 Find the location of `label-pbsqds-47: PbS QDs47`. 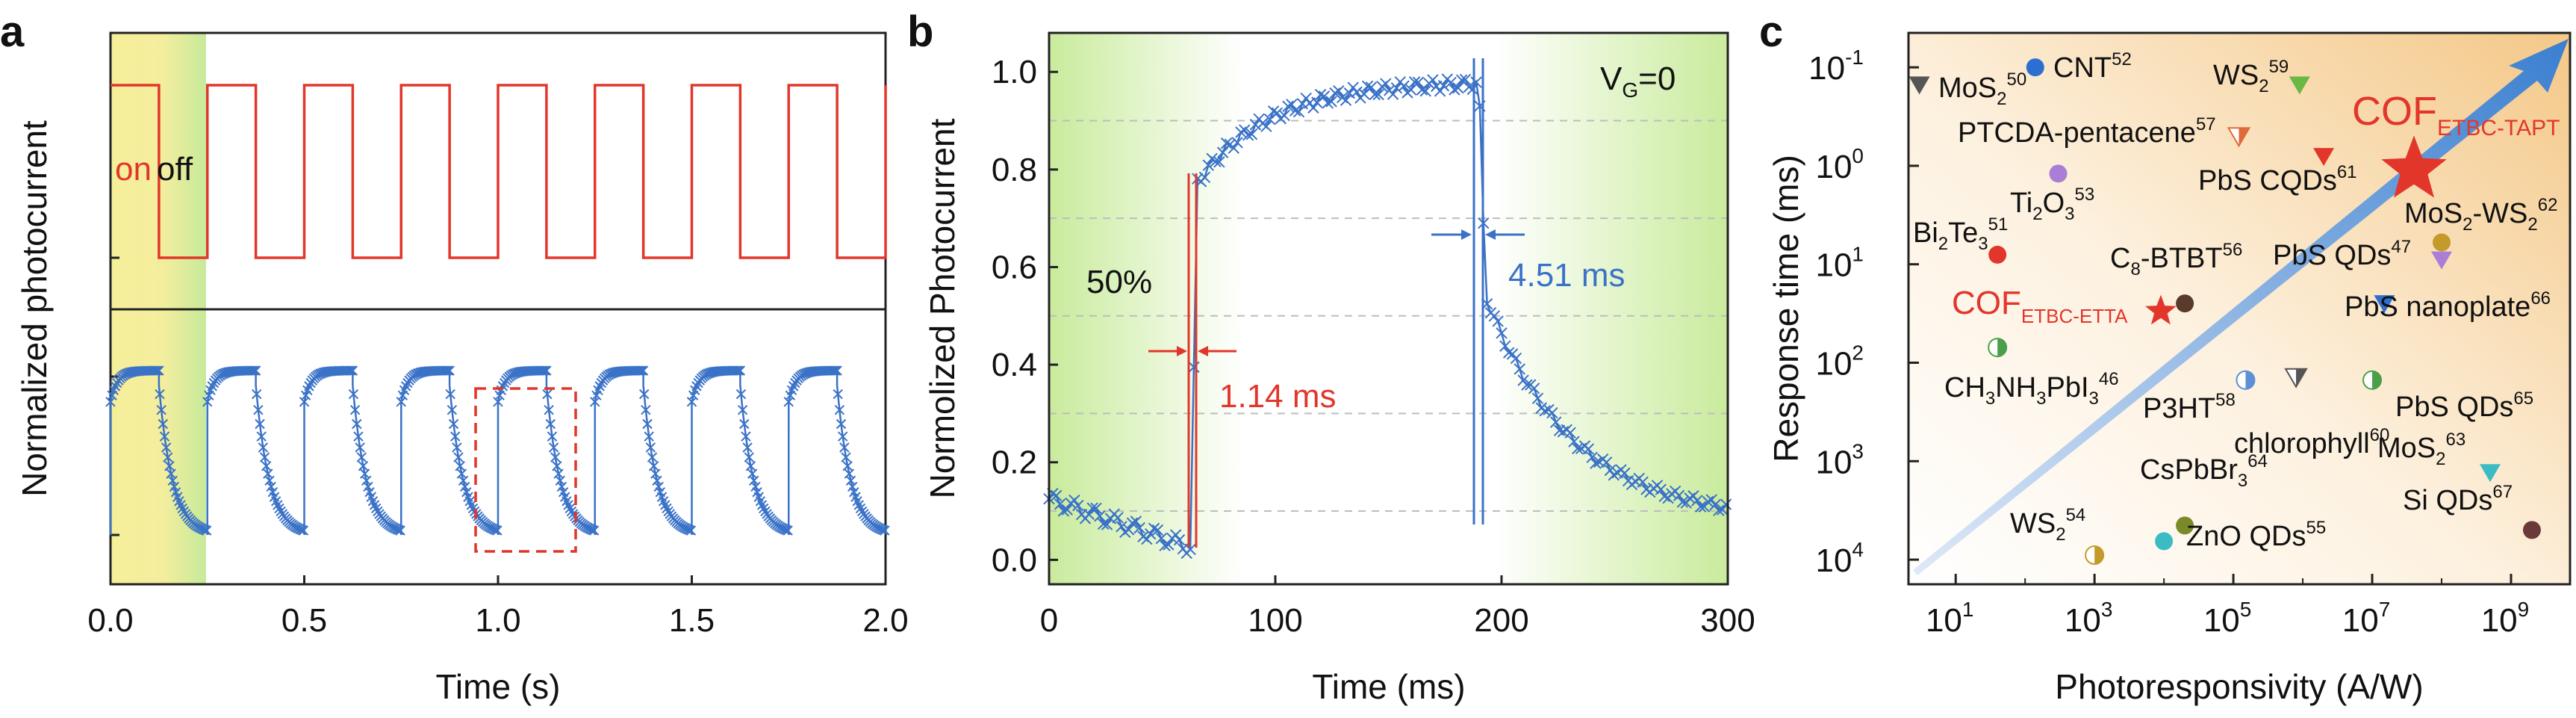

label-pbsqds-47: PbS QDs47 is located at coordinates (2342, 254).